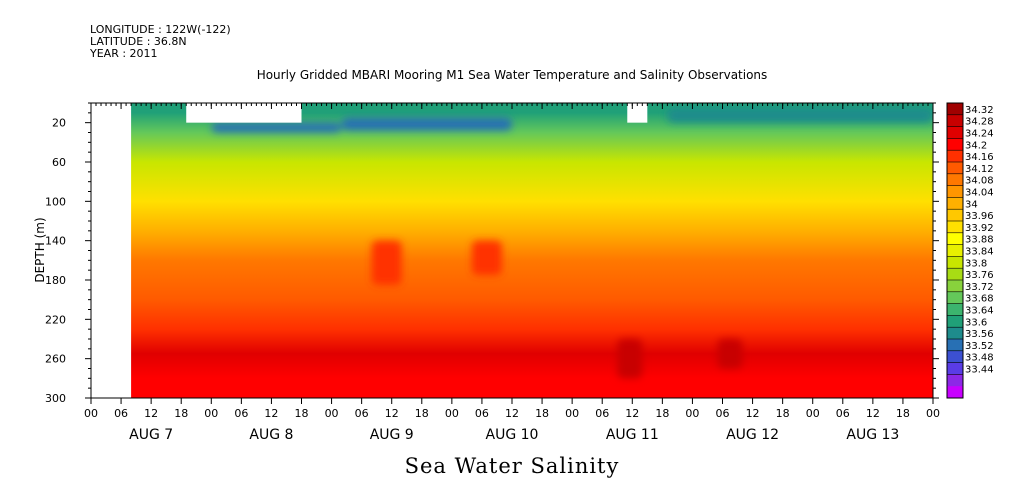 The height and width of the screenshot is (504, 1009). What do you see at coordinates (124, 53) in the screenshot?
I see `year-label: YEAR : 2011` at bounding box center [124, 53].